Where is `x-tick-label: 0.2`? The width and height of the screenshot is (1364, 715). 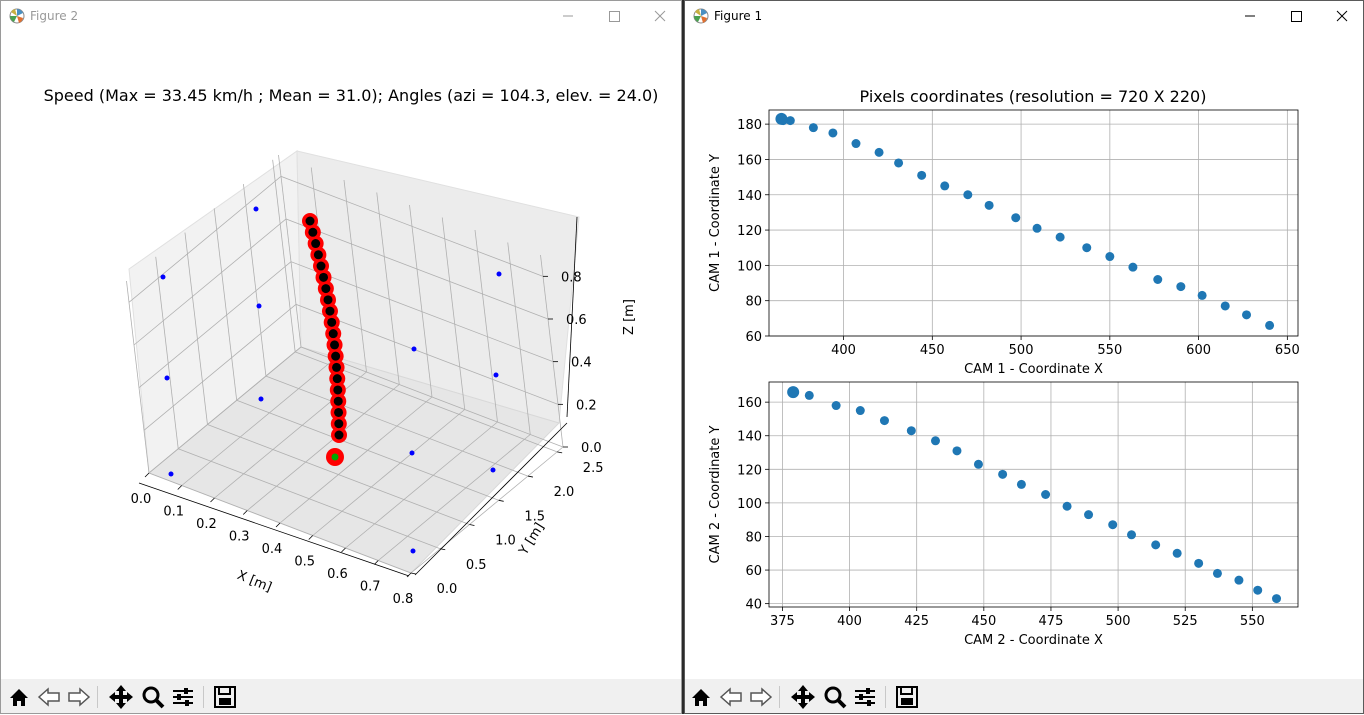 x-tick-label: 0.2 is located at coordinates (206, 524).